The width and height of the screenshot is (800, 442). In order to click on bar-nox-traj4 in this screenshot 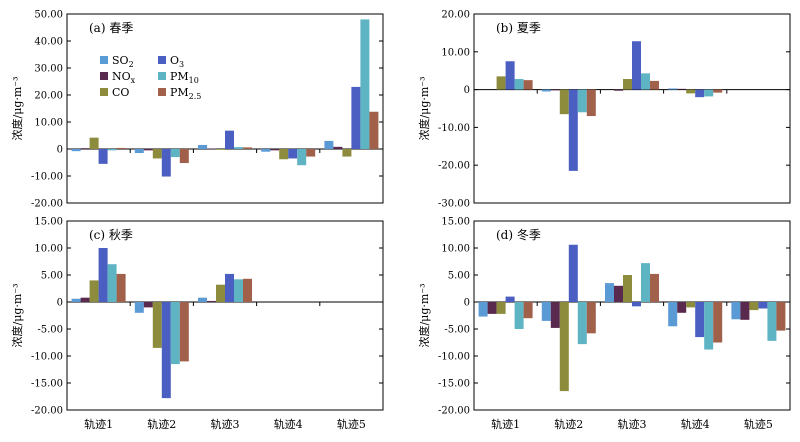, I will do `click(682, 307)`.